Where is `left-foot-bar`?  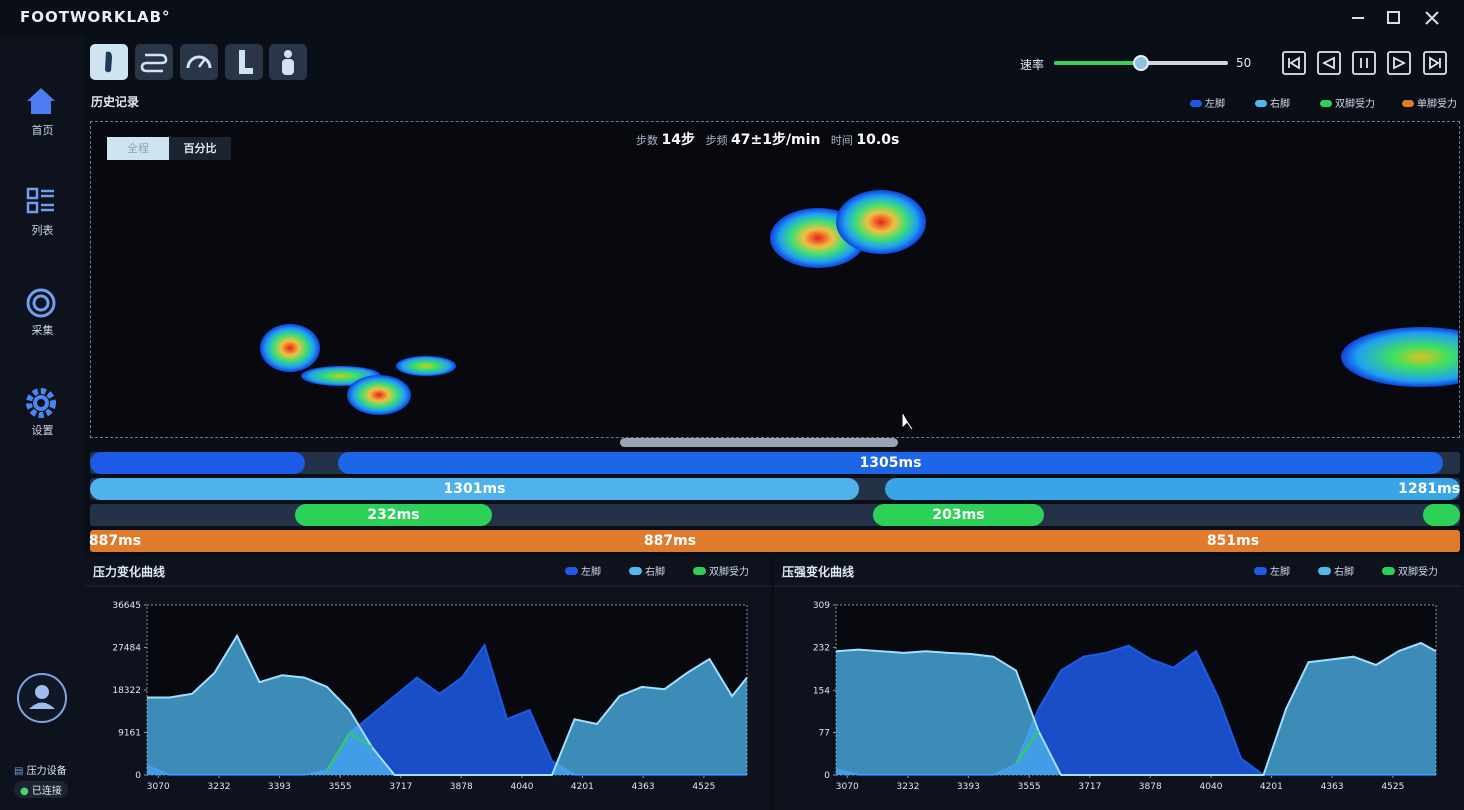 left-foot-bar is located at coordinates (197, 463).